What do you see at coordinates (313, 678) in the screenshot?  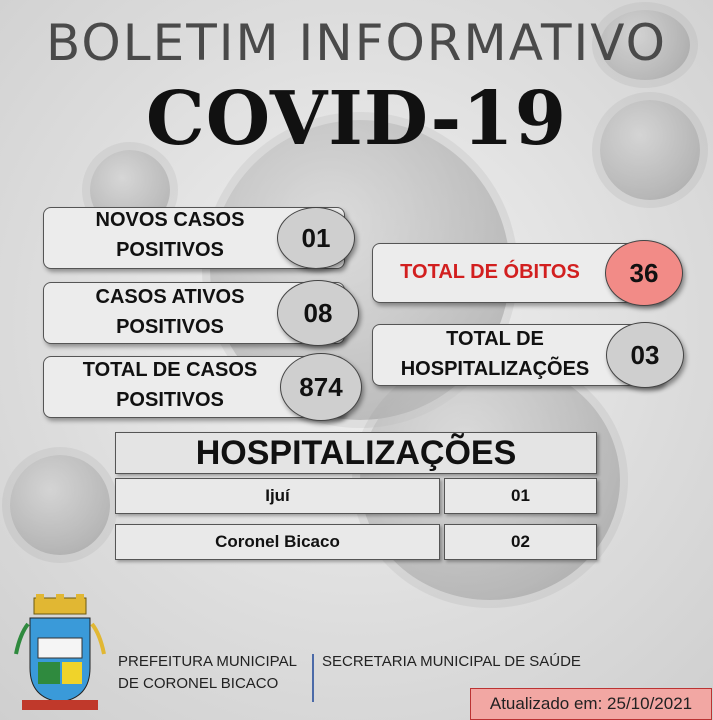 I see `footer-divider` at bounding box center [313, 678].